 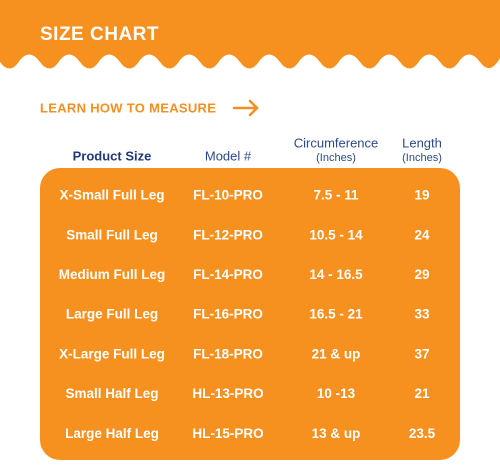 What do you see at coordinates (227, 393) in the screenshot?
I see `table-cell: HL-13-PRO` at bounding box center [227, 393].